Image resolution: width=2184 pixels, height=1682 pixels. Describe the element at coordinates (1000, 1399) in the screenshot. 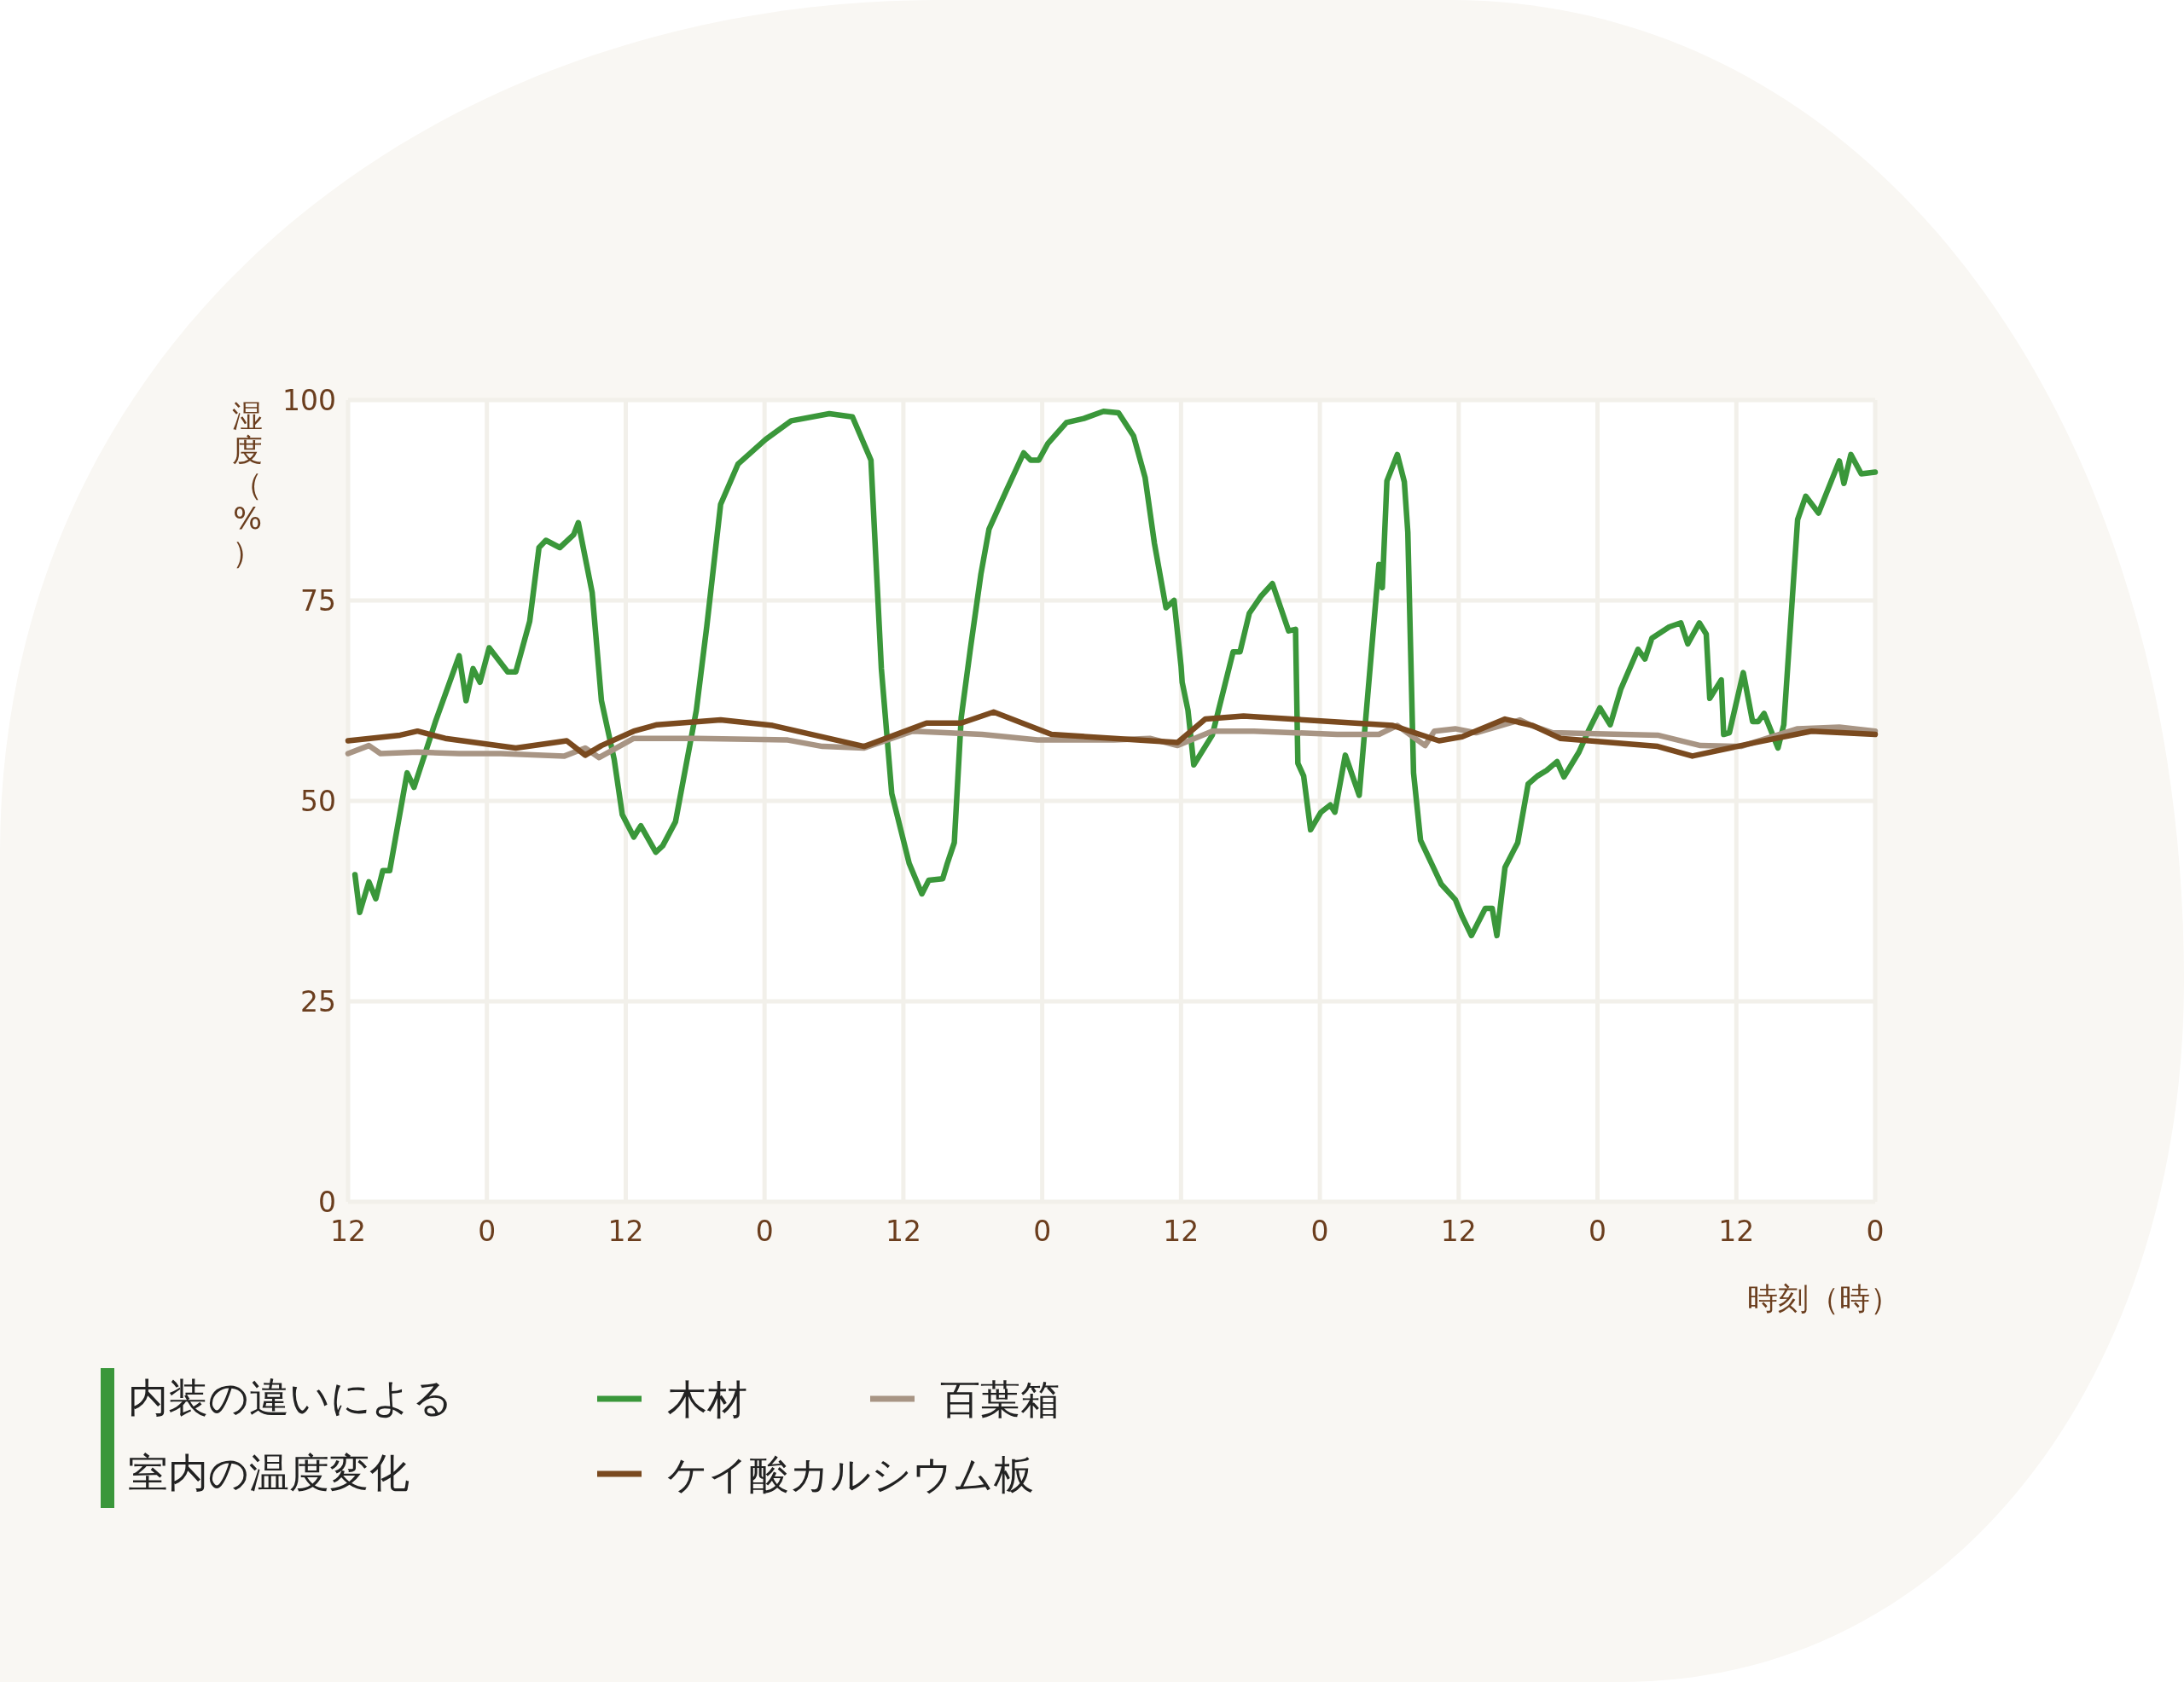

I see `legend-label: 百葉箱` at that location.